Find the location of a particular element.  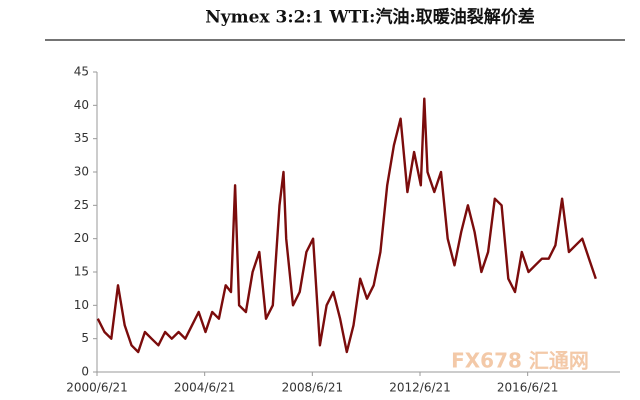

y-tick-label: 35 is located at coordinates (81, 138).